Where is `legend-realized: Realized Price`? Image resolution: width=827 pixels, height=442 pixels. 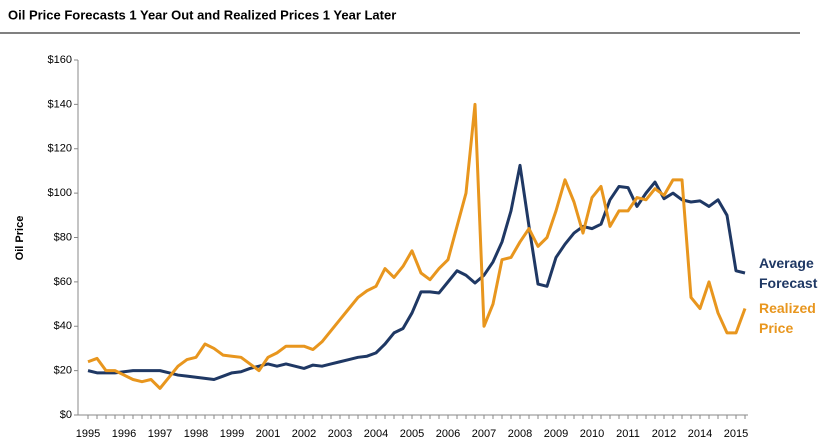
legend-realized: Realized Price is located at coordinates (787, 318).